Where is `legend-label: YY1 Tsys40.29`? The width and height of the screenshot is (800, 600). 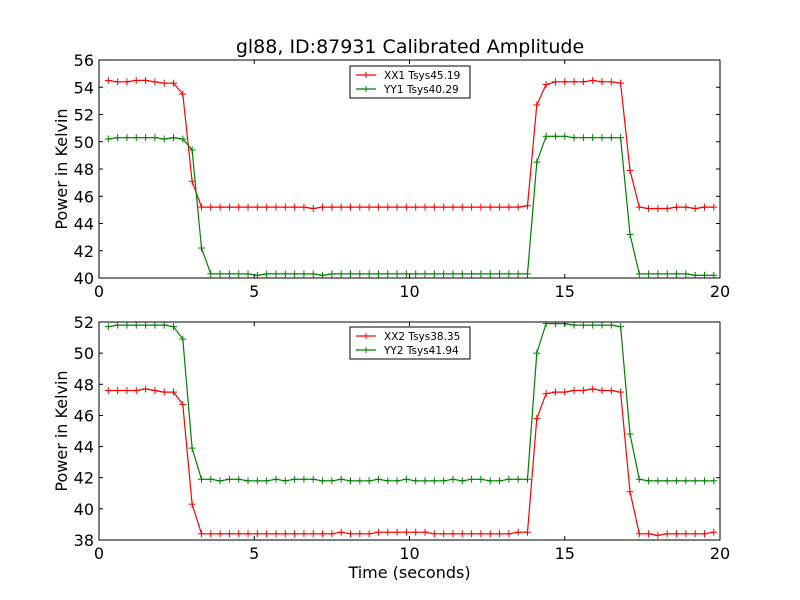 legend-label: YY1 Tsys40.29 is located at coordinates (421, 90).